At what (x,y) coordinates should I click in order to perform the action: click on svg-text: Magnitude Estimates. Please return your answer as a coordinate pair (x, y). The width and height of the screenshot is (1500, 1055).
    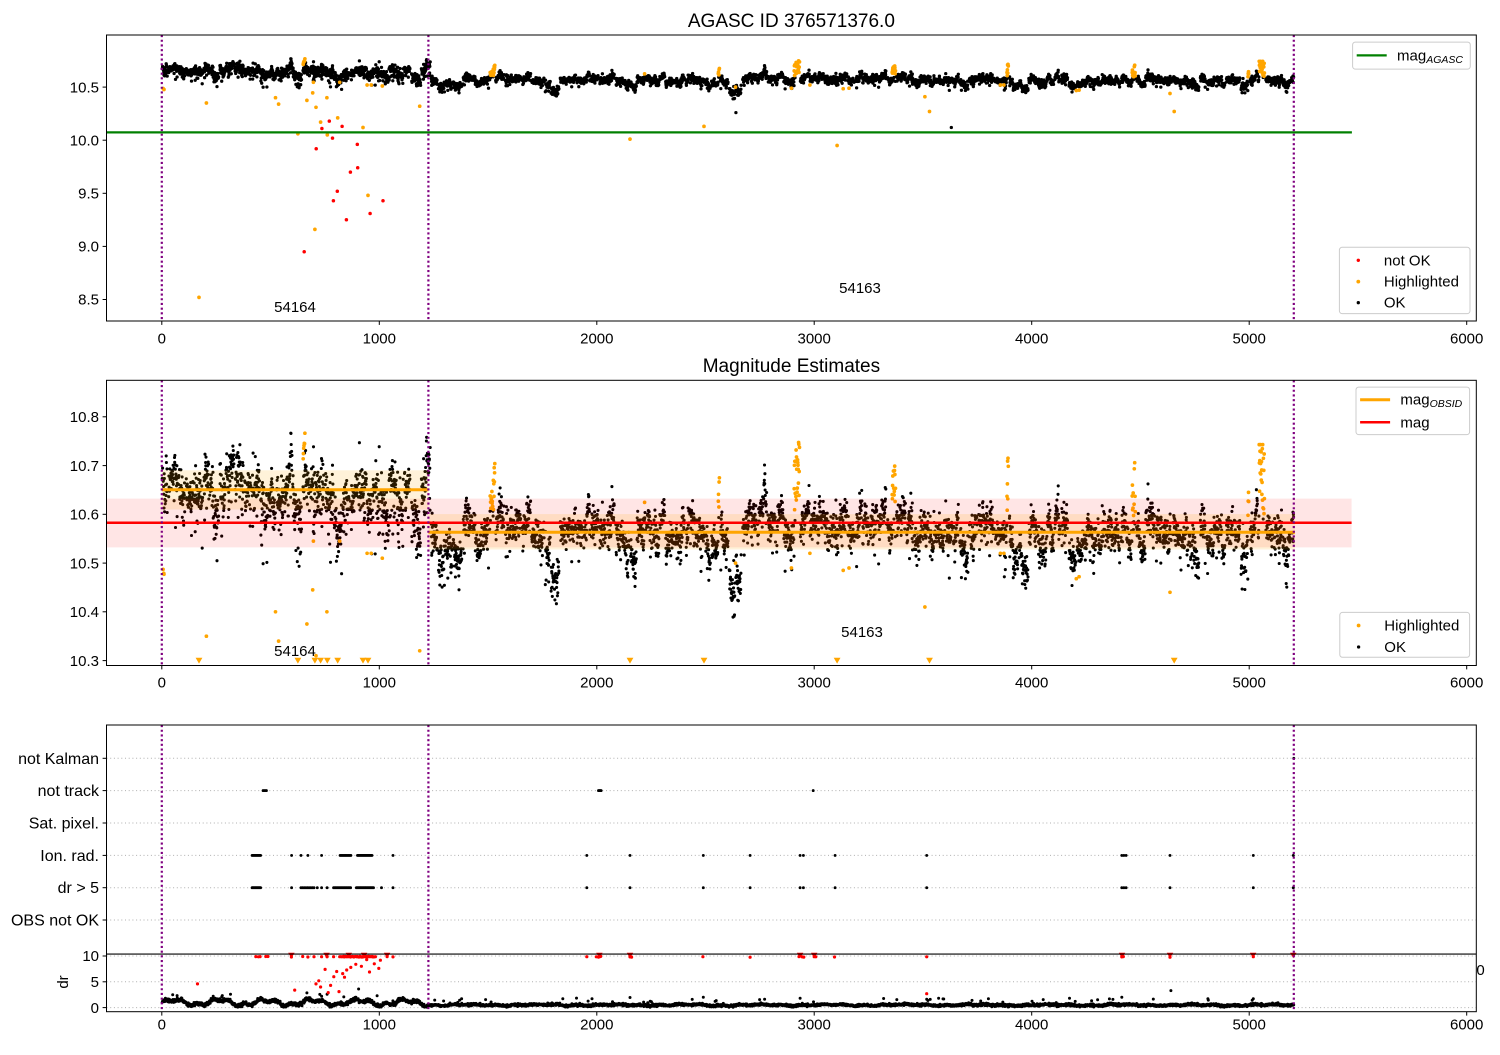
    Looking at the image, I should click on (791, 366).